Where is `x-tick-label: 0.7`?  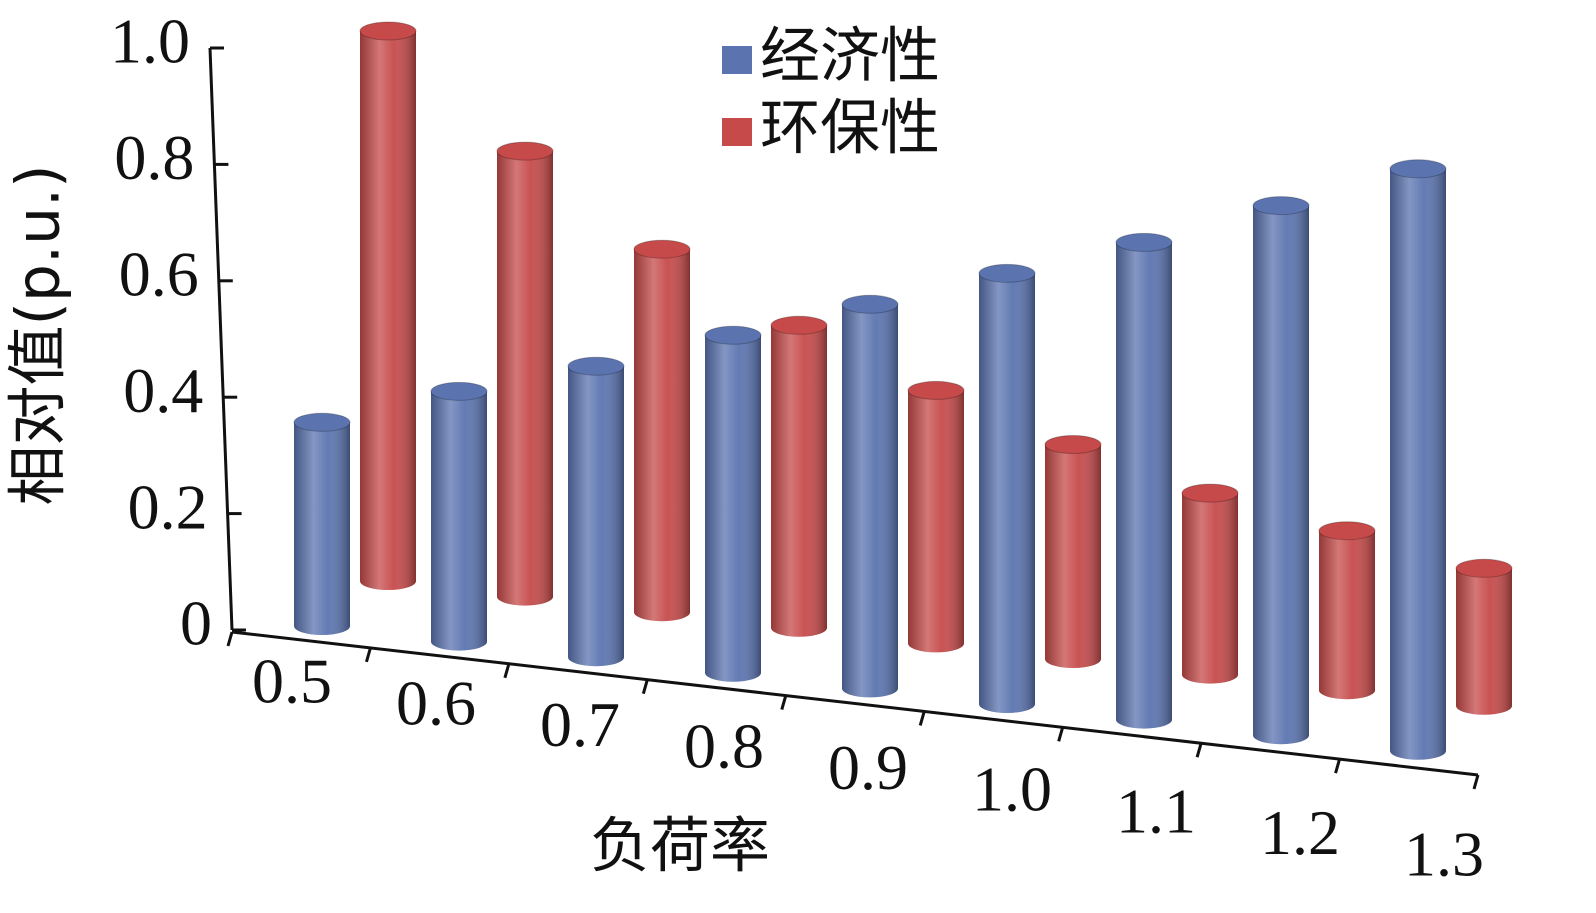 x-tick-label: 0.7 is located at coordinates (580, 724).